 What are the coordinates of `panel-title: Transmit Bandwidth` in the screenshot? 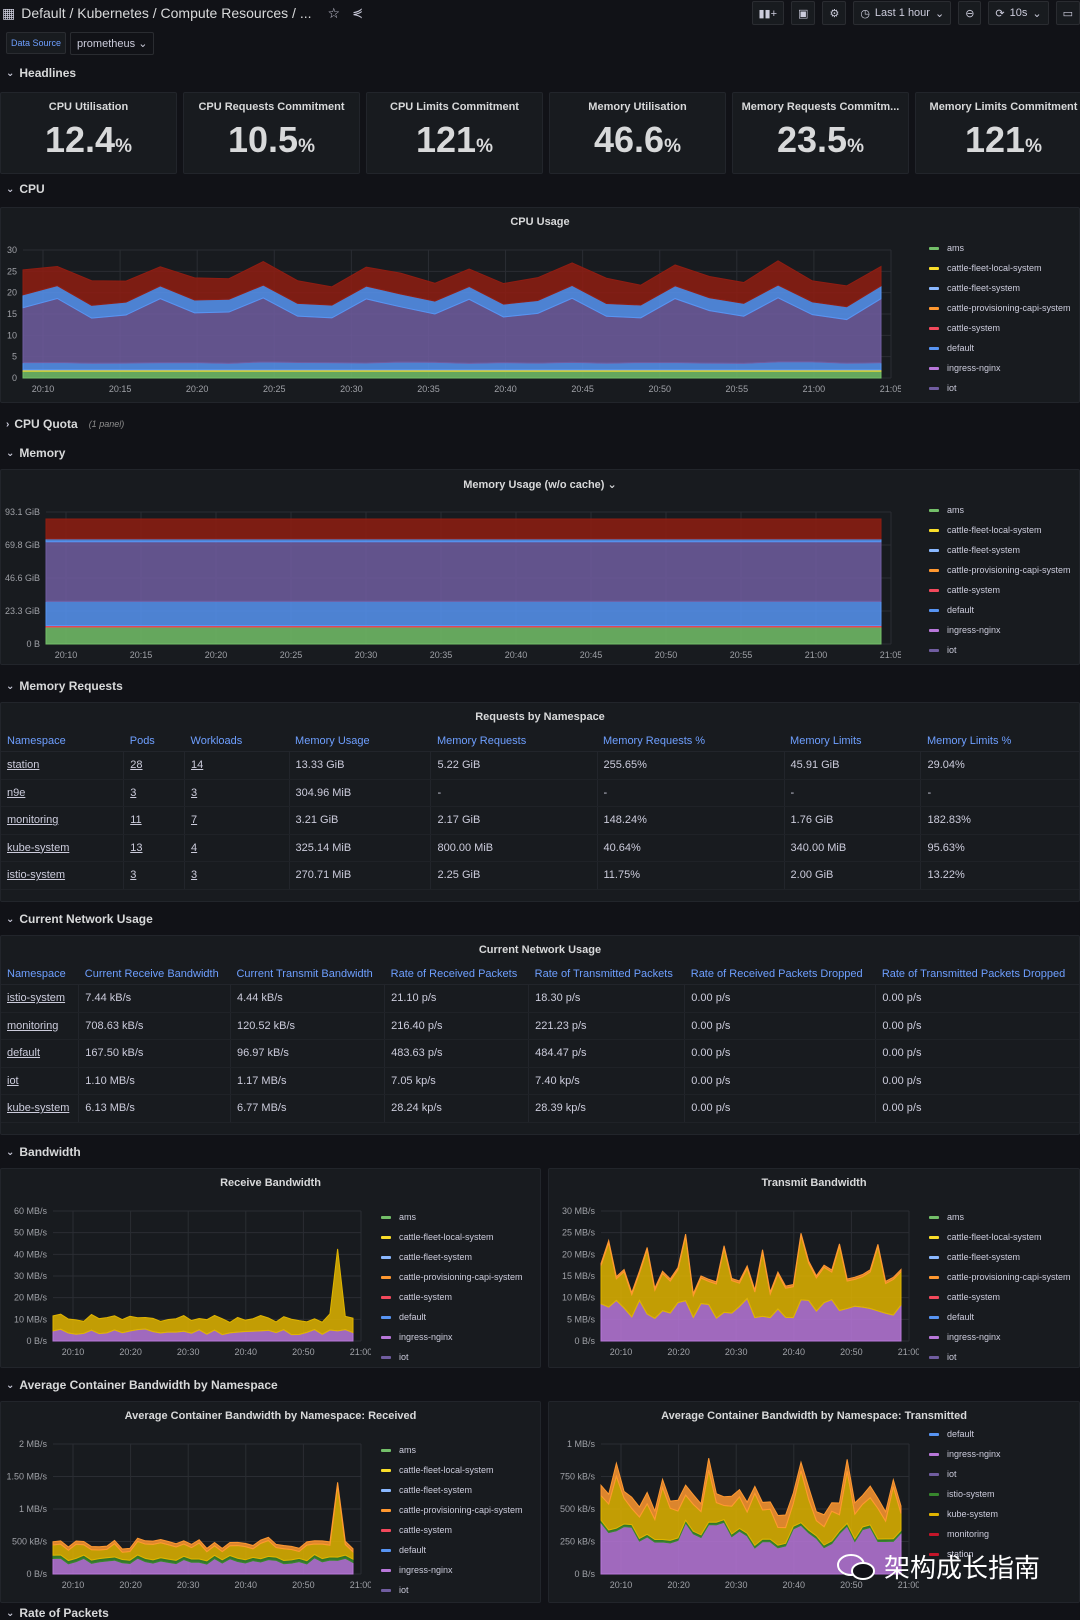 It's located at (814, 1183).